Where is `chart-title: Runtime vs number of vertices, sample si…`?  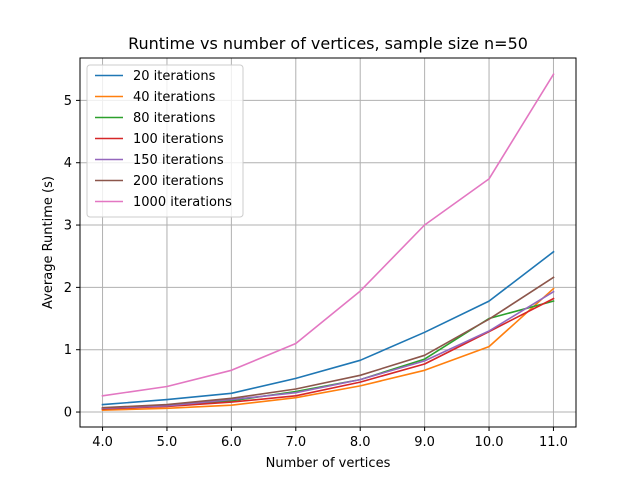 chart-title: Runtime vs number of vertices, sample si… is located at coordinates (328, 43).